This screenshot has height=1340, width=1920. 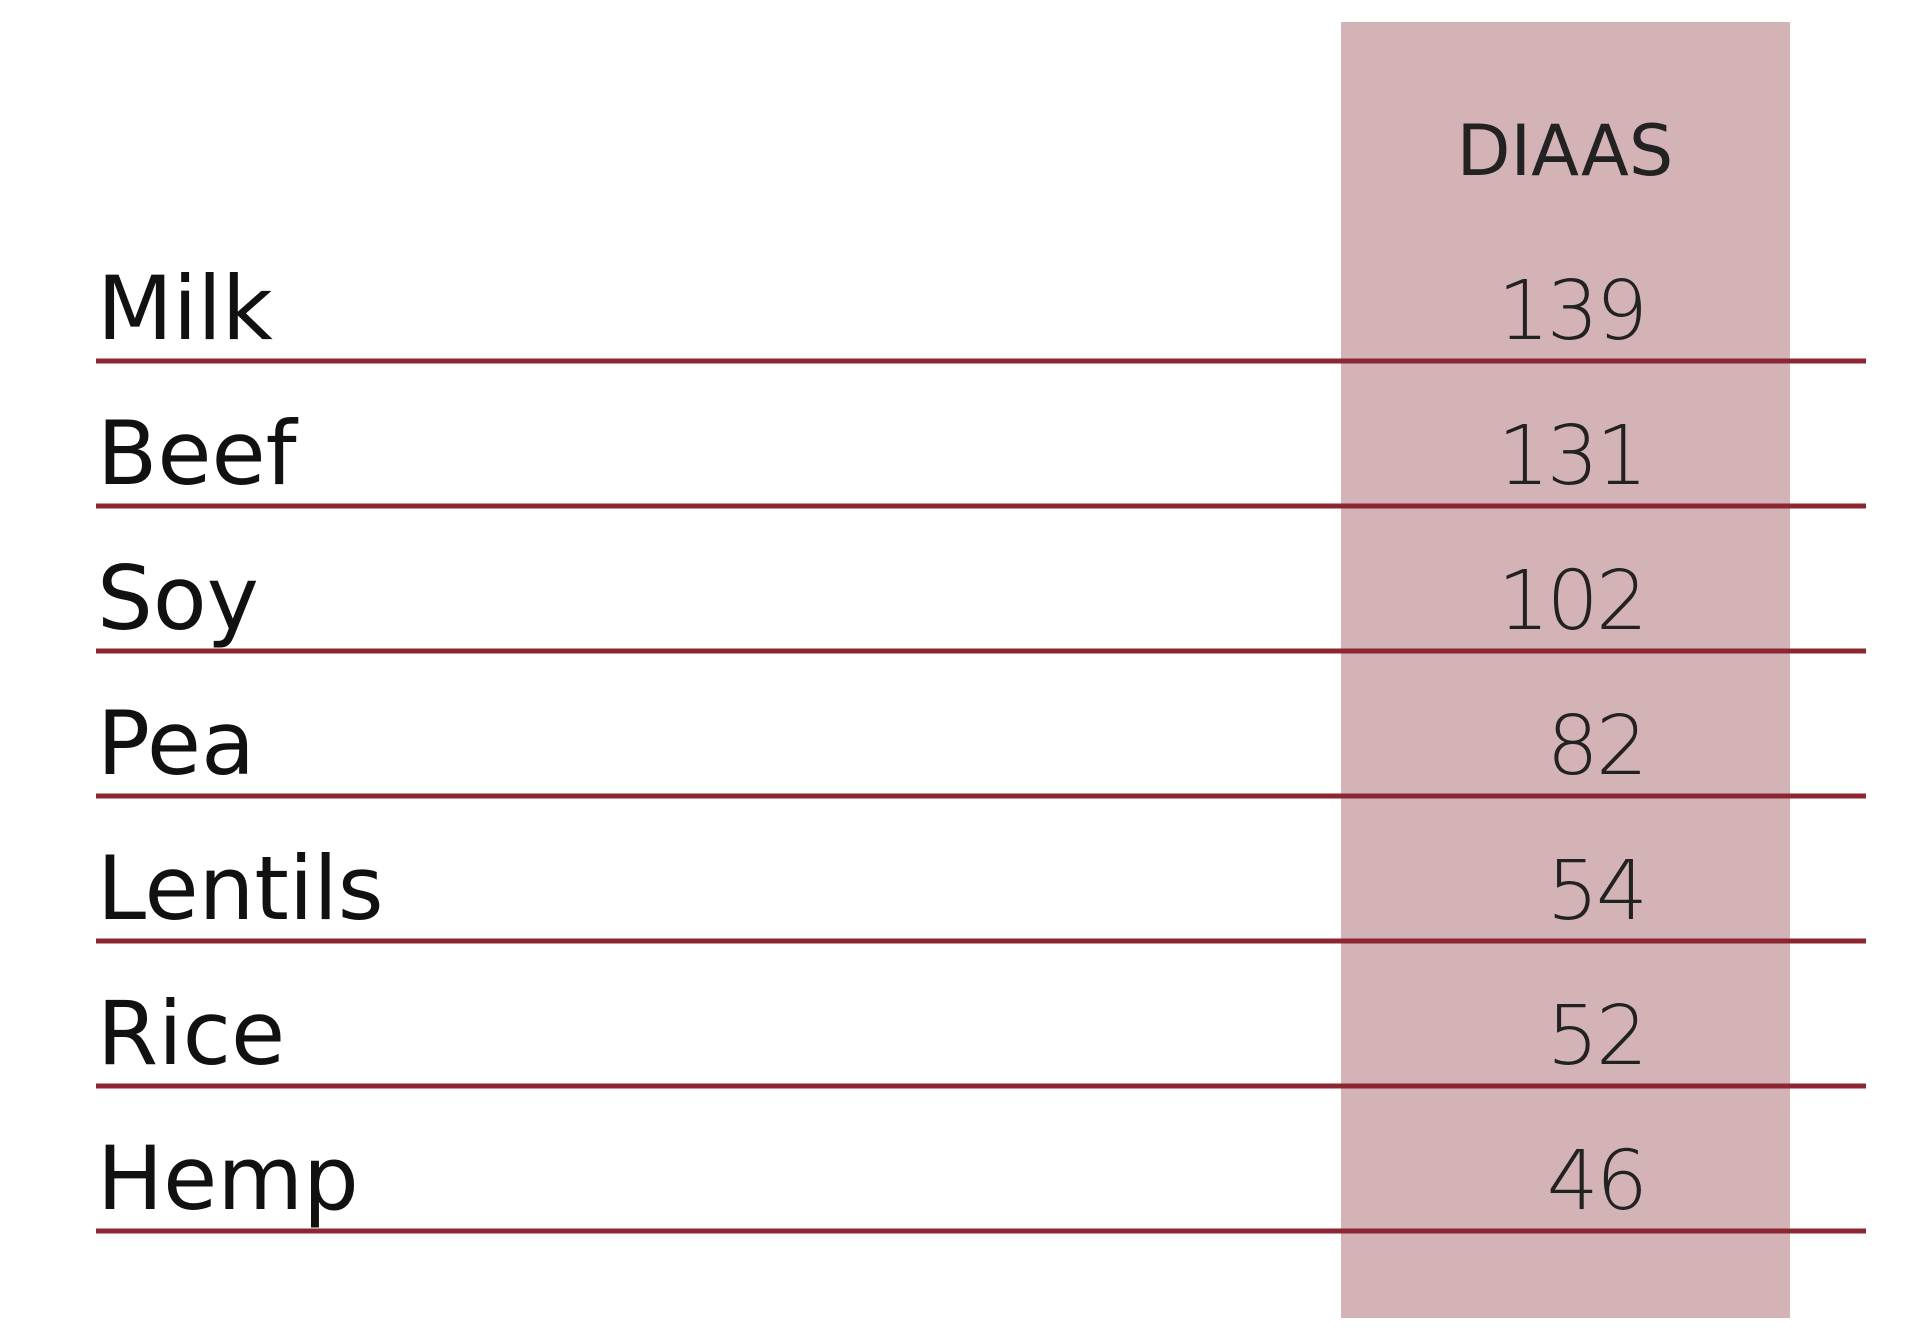 What do you see at coordinates (1596, 891) in the screenshot?
I see `row-value: 54` at bounding box center [1596, 891].